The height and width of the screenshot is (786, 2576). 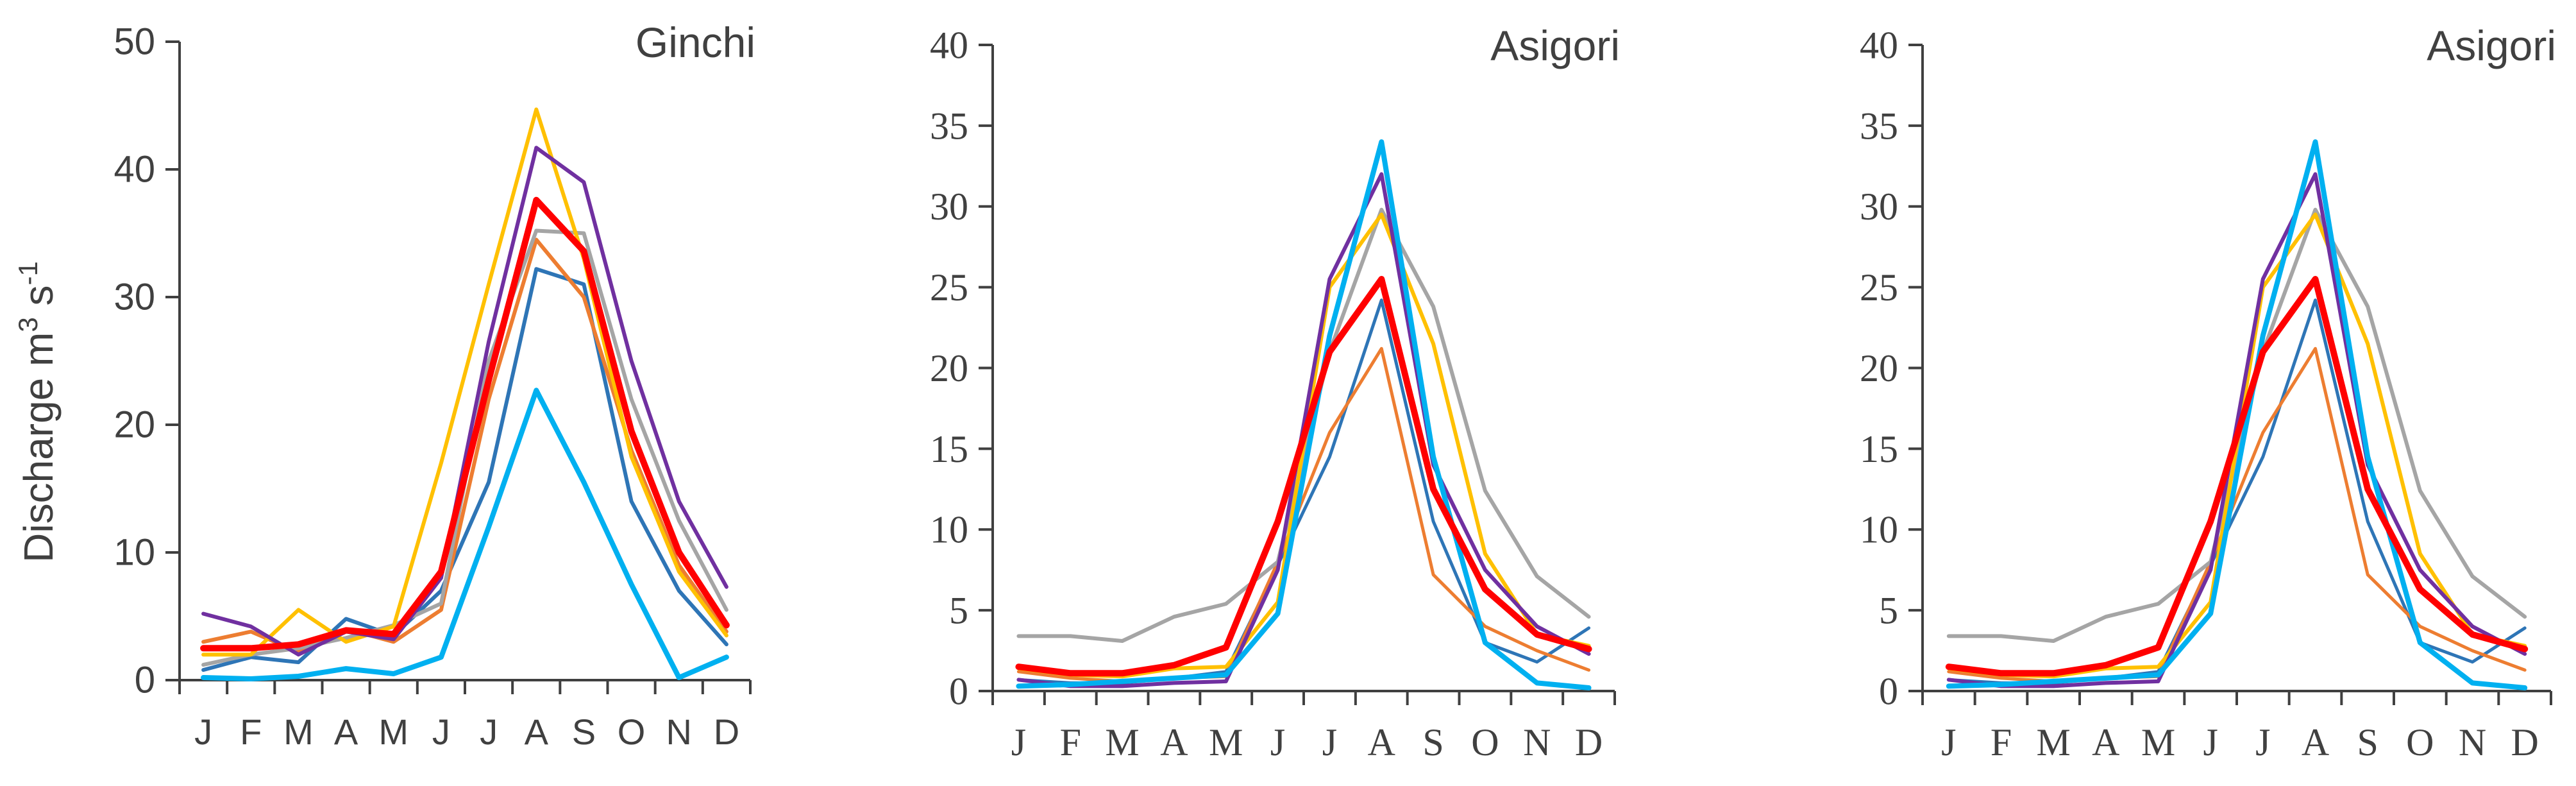 What do you see at coordinates (37, 412) in the screenshot?
I see `y-axis-label: Discharge m3 s-1` at bounding box center [37, 412].